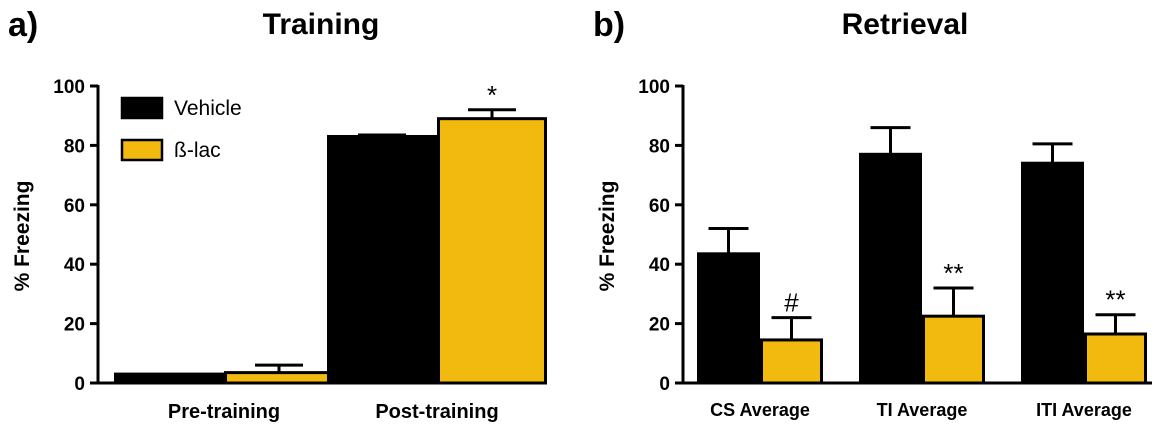  I want to click on panel-a-y-tick-label: 100, so click(69, 87).